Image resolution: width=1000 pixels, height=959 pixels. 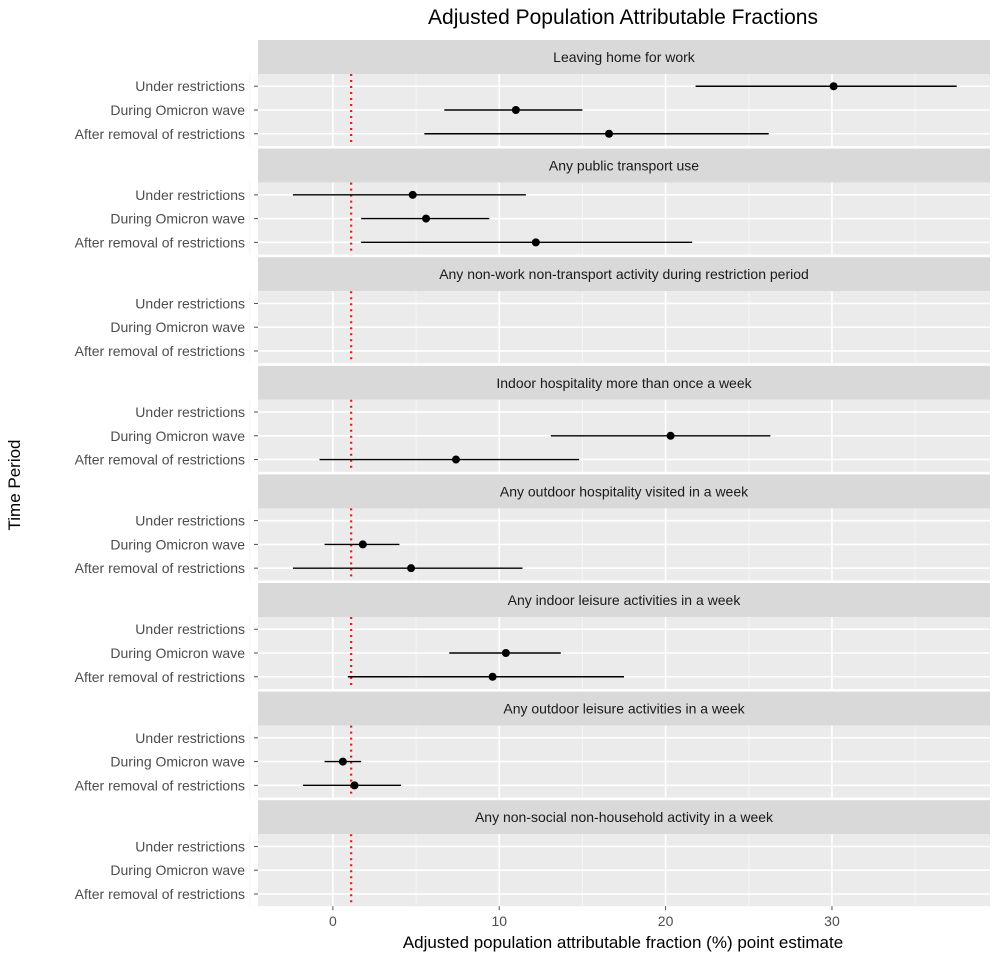 I want to click on x-tick-label: 30, so click(x=832, y=921).